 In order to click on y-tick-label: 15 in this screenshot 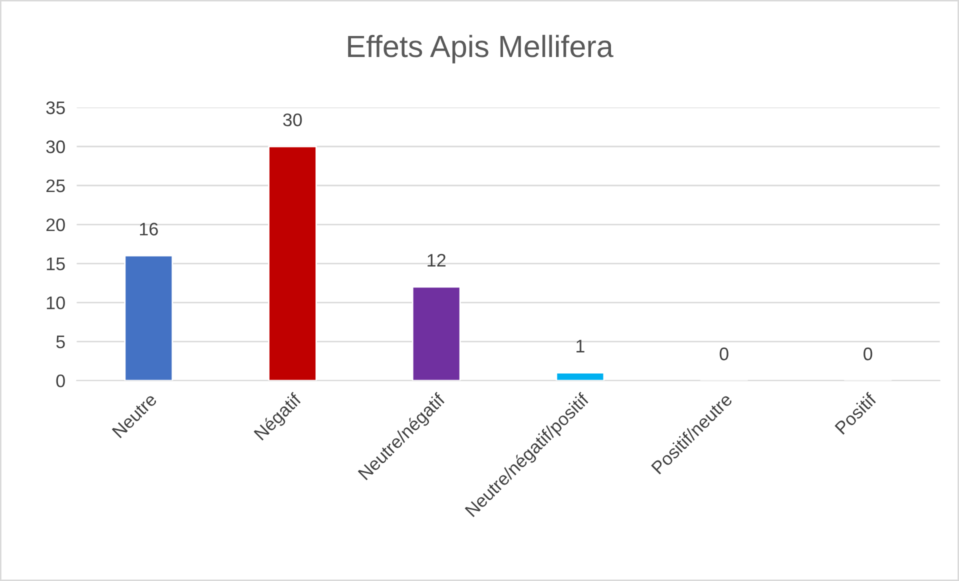, I will do `click(55, 264)`.